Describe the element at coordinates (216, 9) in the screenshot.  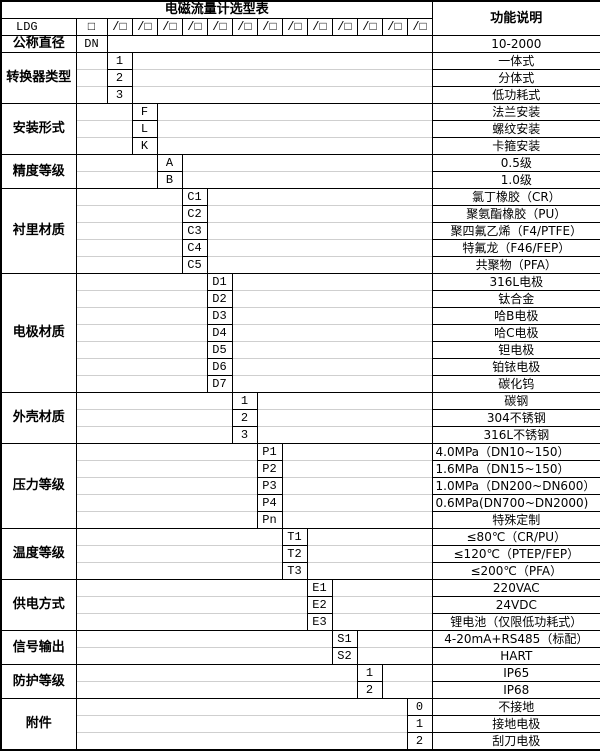
I see `page-title: 电磁流量计选型表` at that location.